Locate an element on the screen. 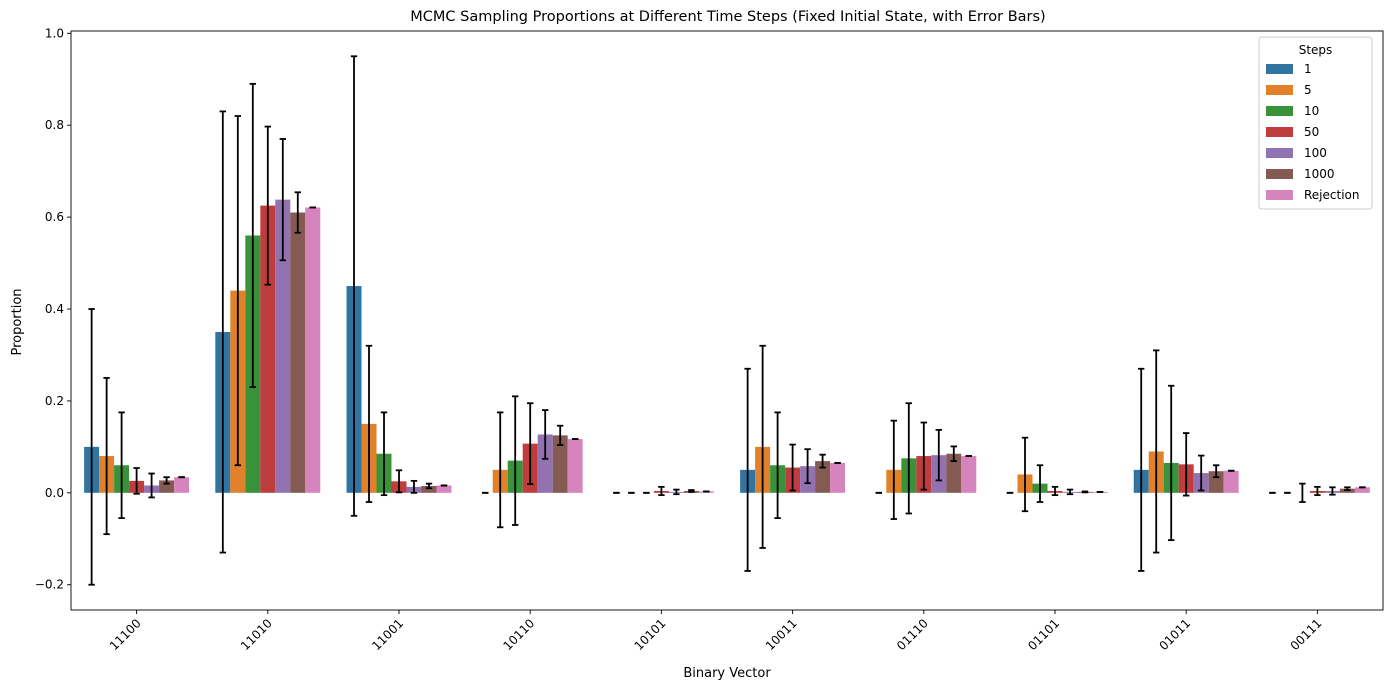 The image size is (1389, 690). bar-01110-series-Rejection is located at coordinates (969, 474).